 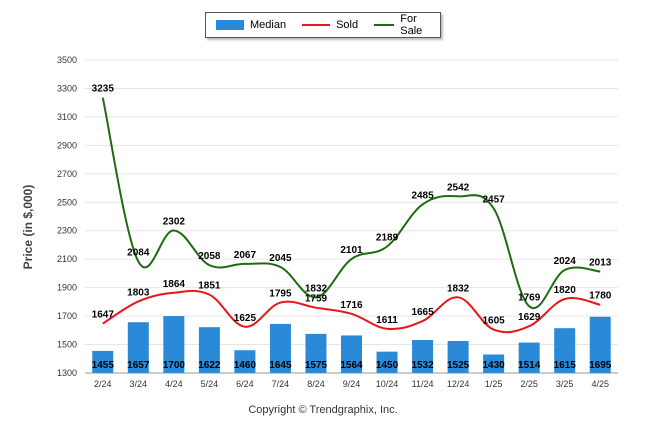 What do you see at coordinates (600, 263) in the screenshot?
I see `for-sale-data-label: 2013` at bounding box center [600, 263].